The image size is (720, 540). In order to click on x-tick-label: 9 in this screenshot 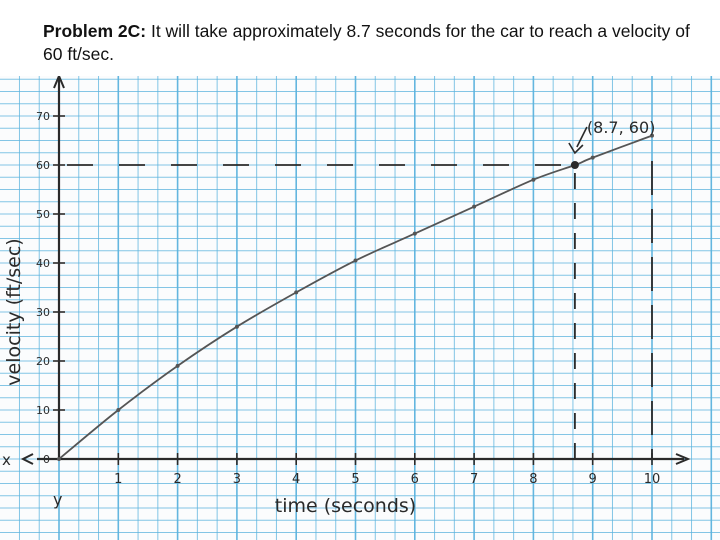, I will do `click(593, 479)`.